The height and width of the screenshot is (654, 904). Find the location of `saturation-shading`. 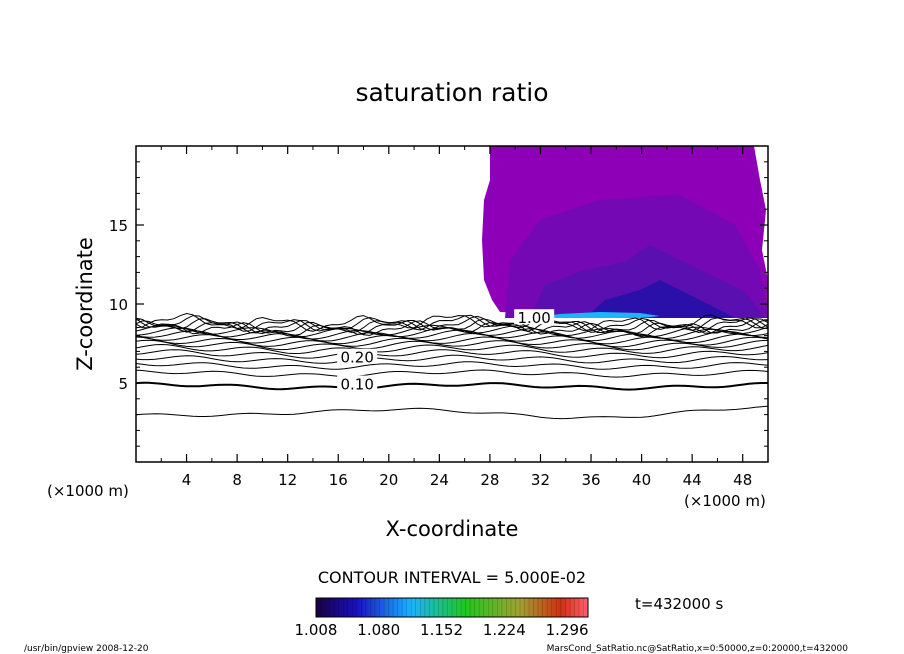

saturation-shading is located at coordinates (625, 232).